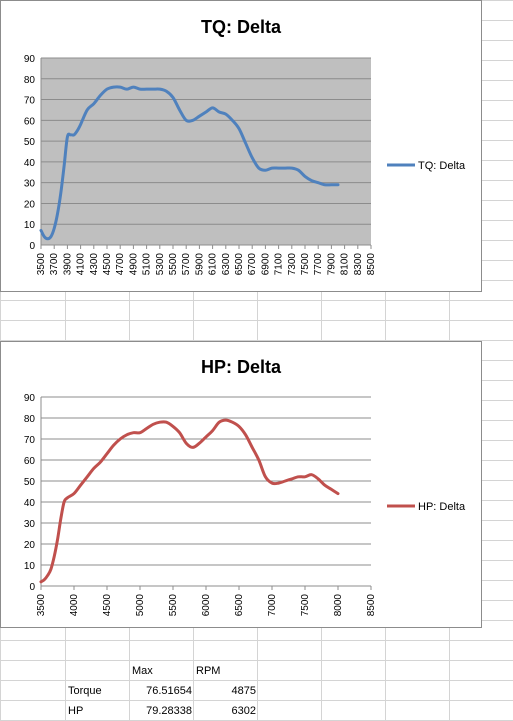  What do you see at coordinates (213, 264) in the screenshot?
I see `torque-x-tick-6100: 6100` at bounding box center [213, 264].